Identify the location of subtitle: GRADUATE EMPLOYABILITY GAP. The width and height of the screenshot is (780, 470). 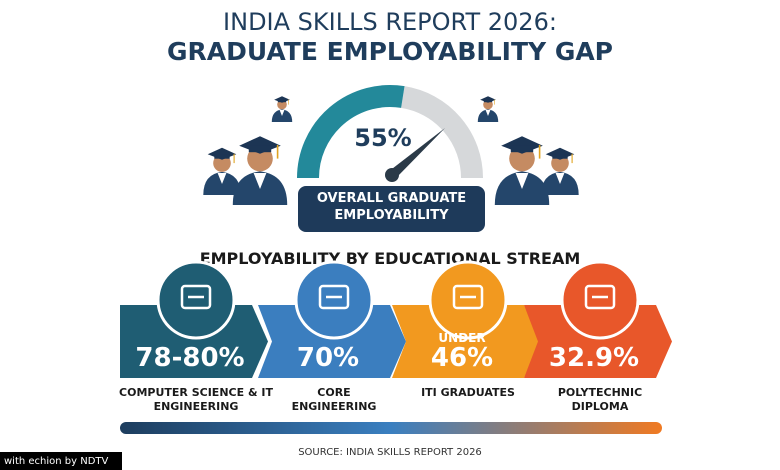
(390, 51).